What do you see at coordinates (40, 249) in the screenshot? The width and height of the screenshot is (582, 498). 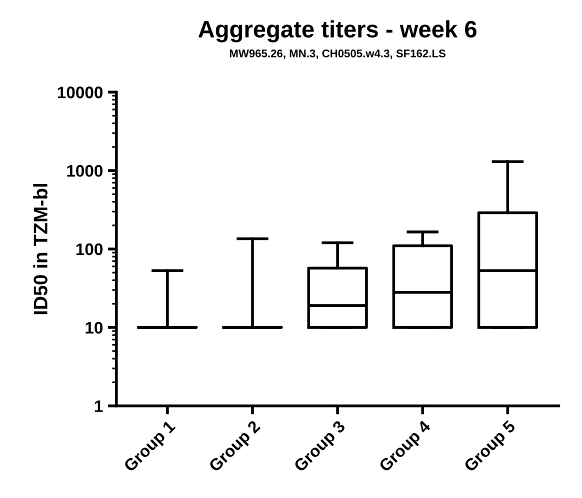 I see `y-axis-title: ID50 in TZM-bl` at bounding box center [40, 249].